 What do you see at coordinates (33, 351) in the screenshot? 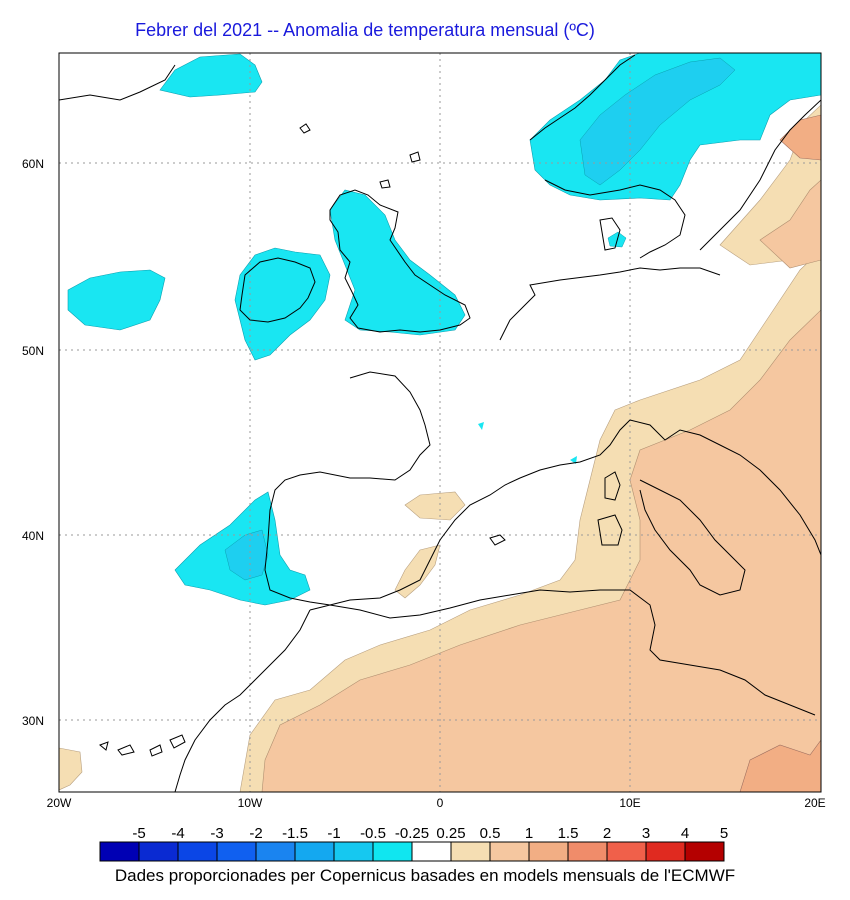
I see `lat-label-50n: 50N` at bounding box center [33, 351].